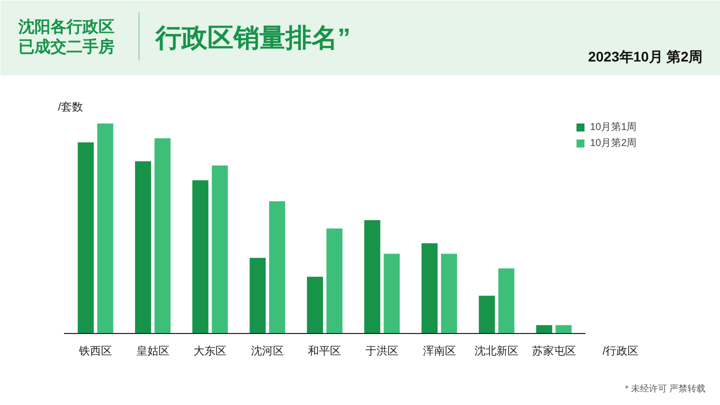 This screenshot has height=405, width=720. I want to click on text: * 未经许可 严禁转载, so click(665, 389).